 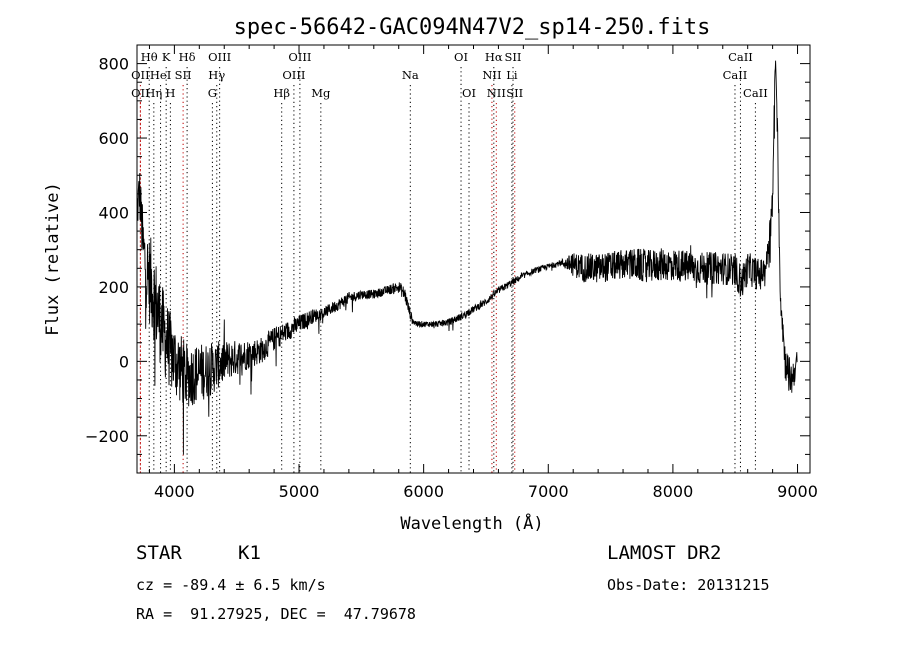 I want to click on spectral-line-label: Na, so click(x=410, y=75).